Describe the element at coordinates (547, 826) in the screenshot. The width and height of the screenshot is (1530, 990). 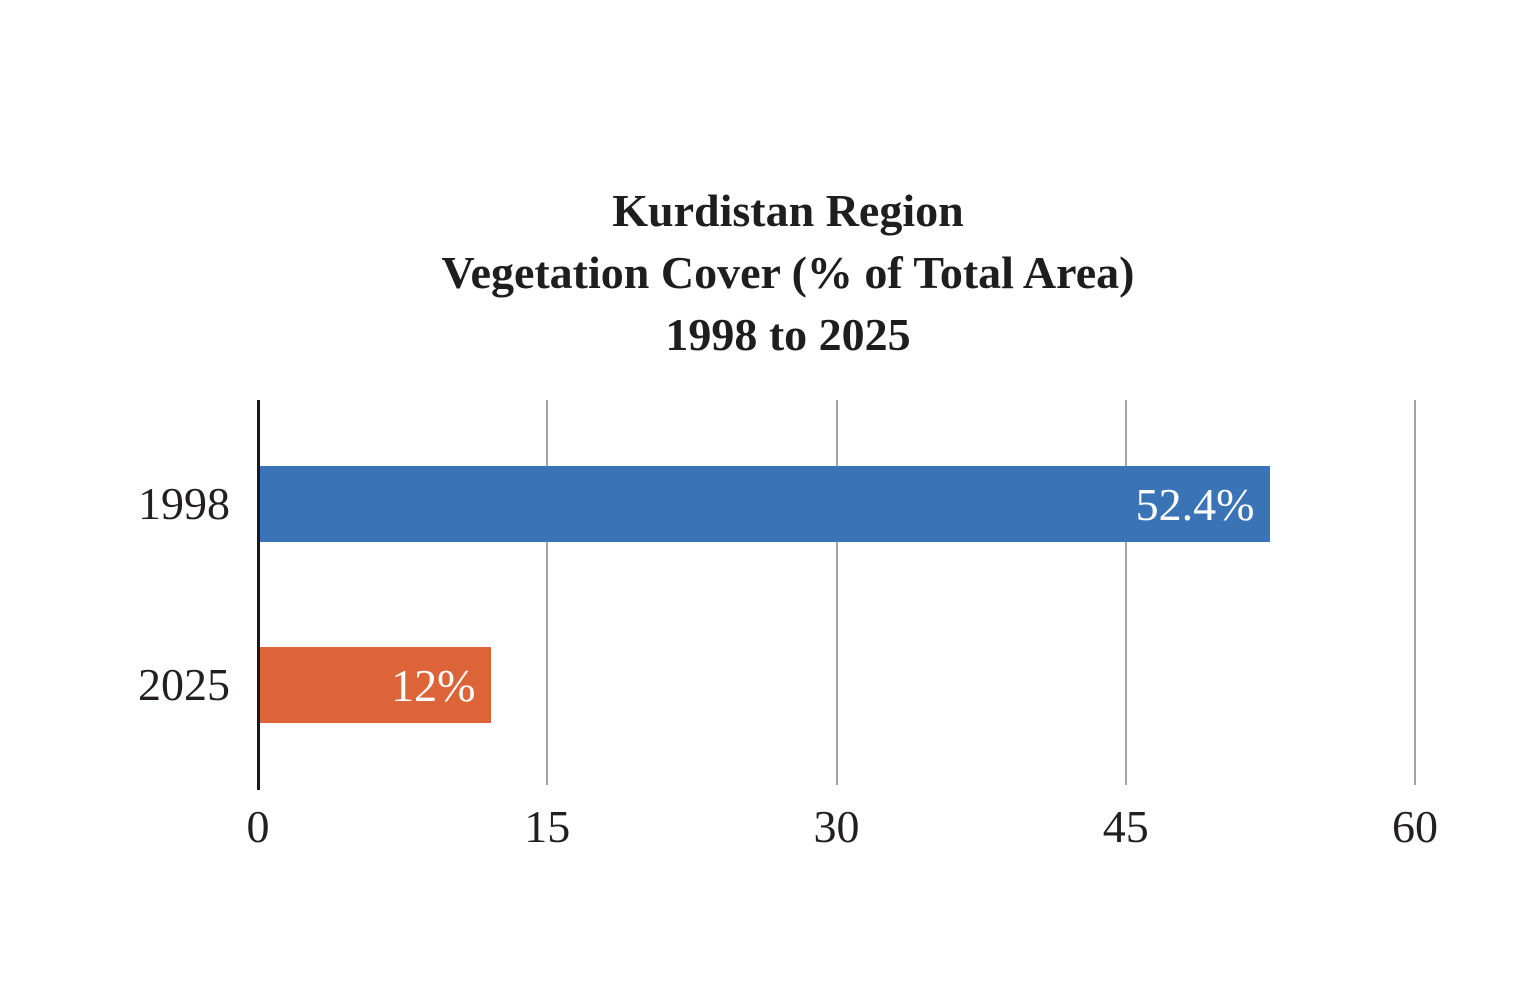
I see `x-tick-label-15: 15` at that location.